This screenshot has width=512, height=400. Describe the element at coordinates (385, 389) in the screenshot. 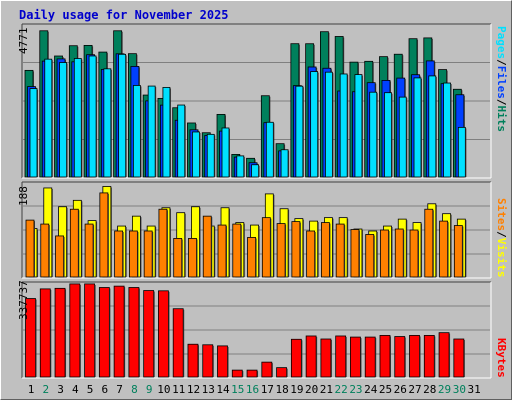

I see `day-label-25: 25` at that location.